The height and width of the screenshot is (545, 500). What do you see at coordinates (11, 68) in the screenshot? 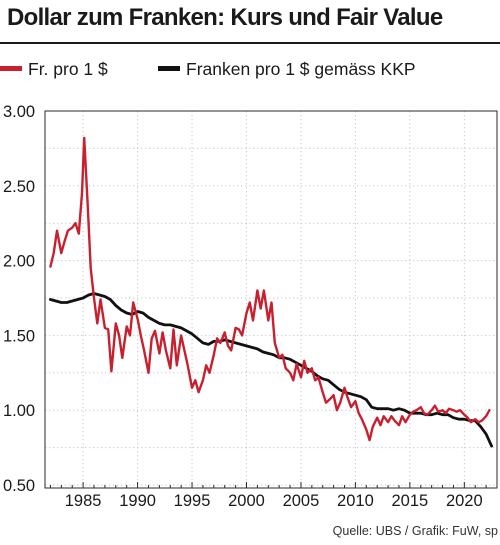
I see `legend-swatch-kurs` at bounding box center [11, 68].